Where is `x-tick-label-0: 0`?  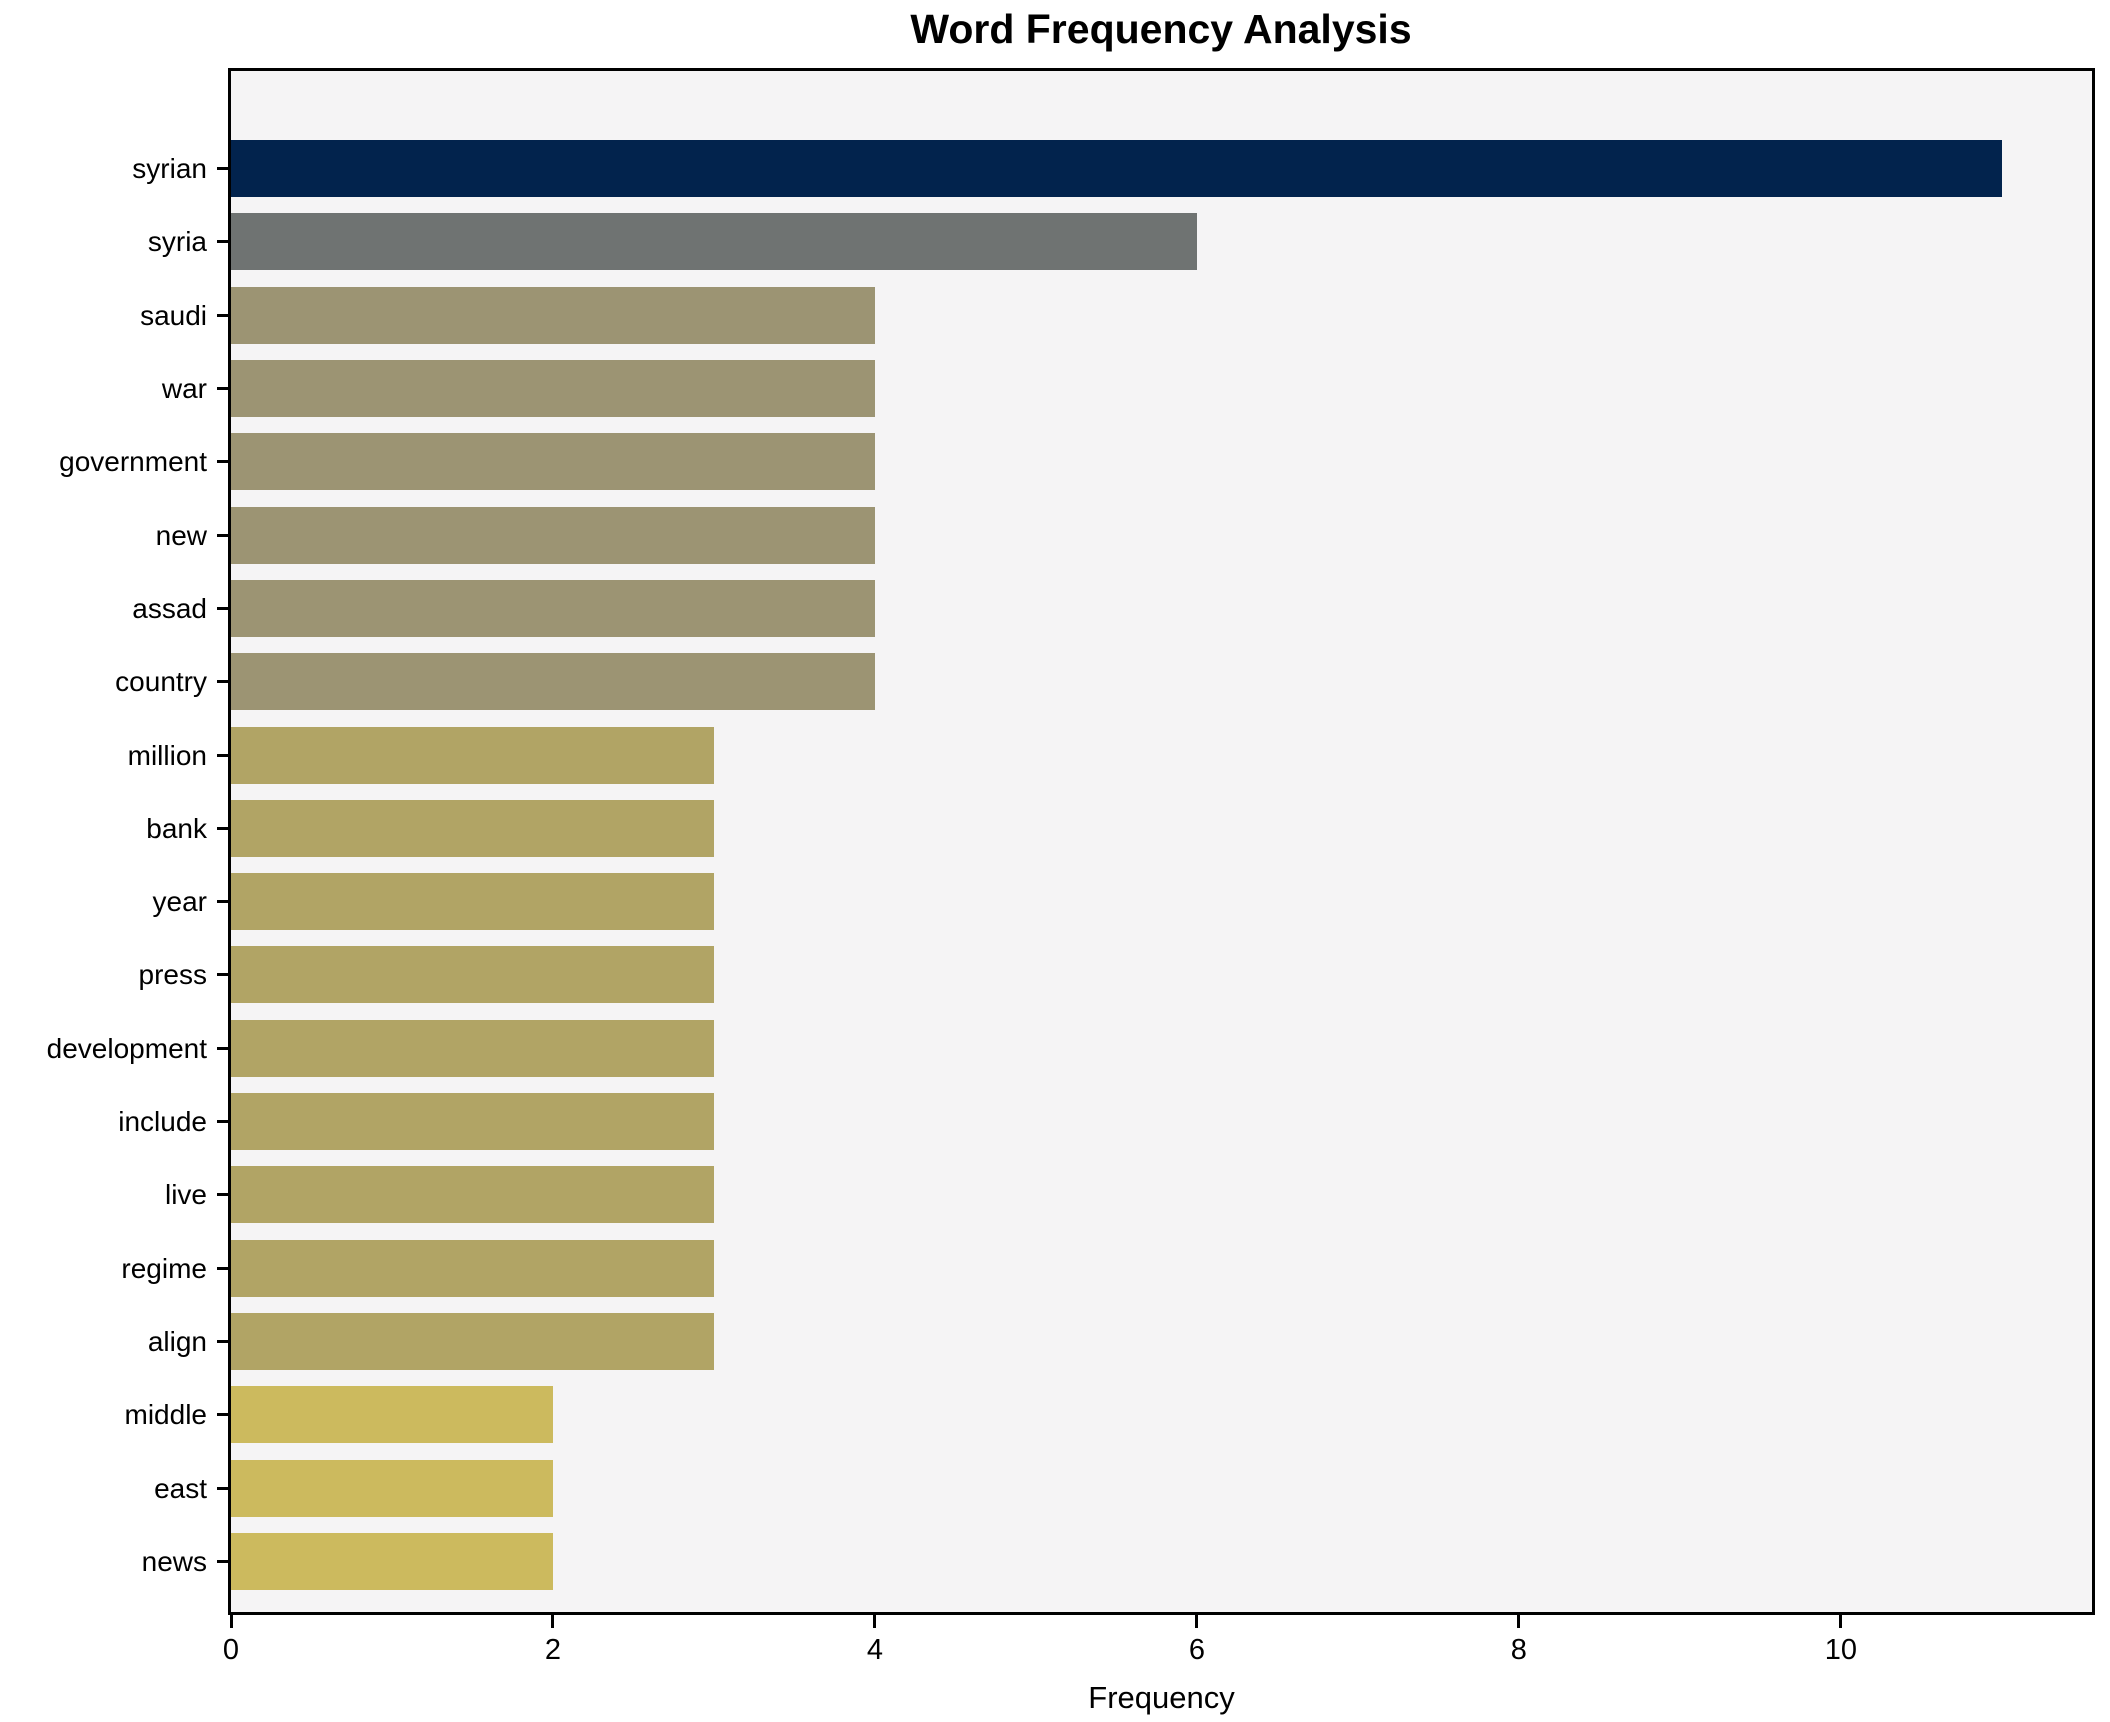 x-tick-label-0: 0 is located at coordinates (231, 1650).